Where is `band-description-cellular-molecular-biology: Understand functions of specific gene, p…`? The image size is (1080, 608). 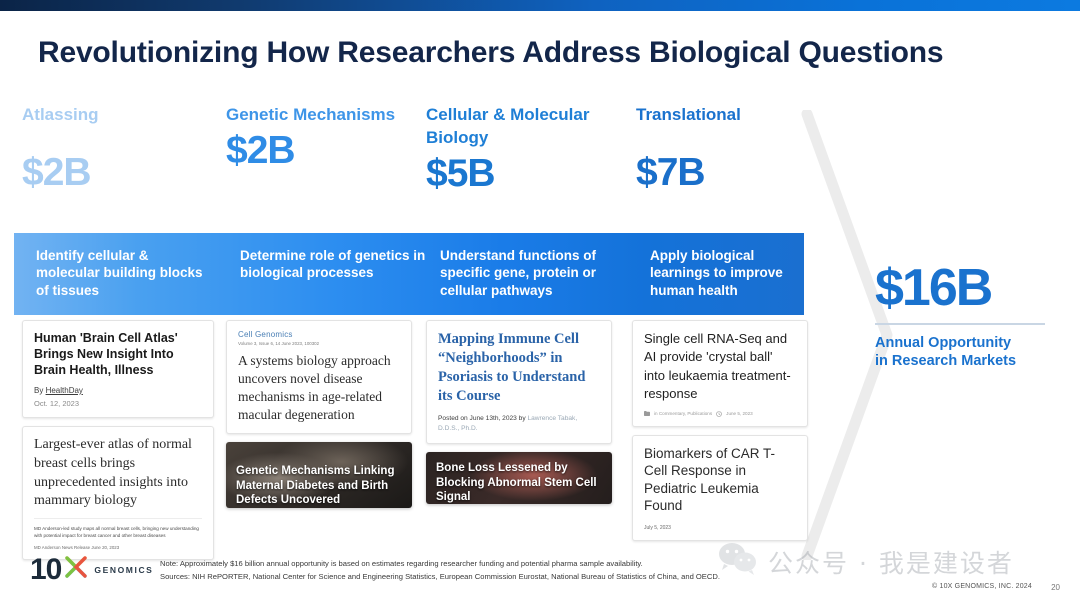
band-description-cellular-molecular-biology: Understand functions of specific gene, p… is located at coordinates (518, 273).